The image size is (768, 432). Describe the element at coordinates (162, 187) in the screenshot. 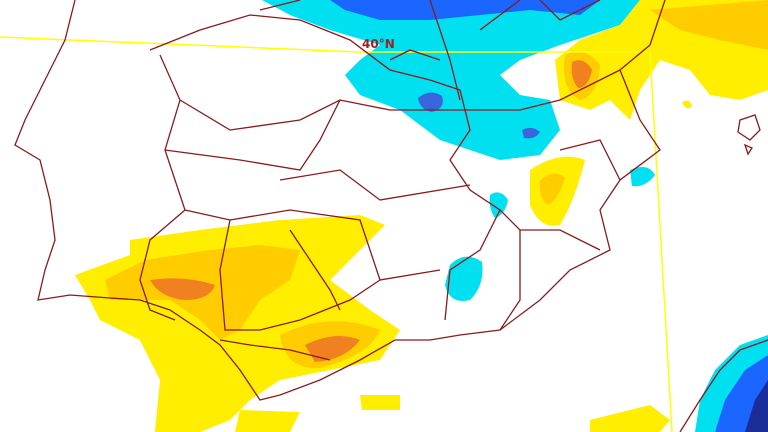

I see `portugal-border` at that location.